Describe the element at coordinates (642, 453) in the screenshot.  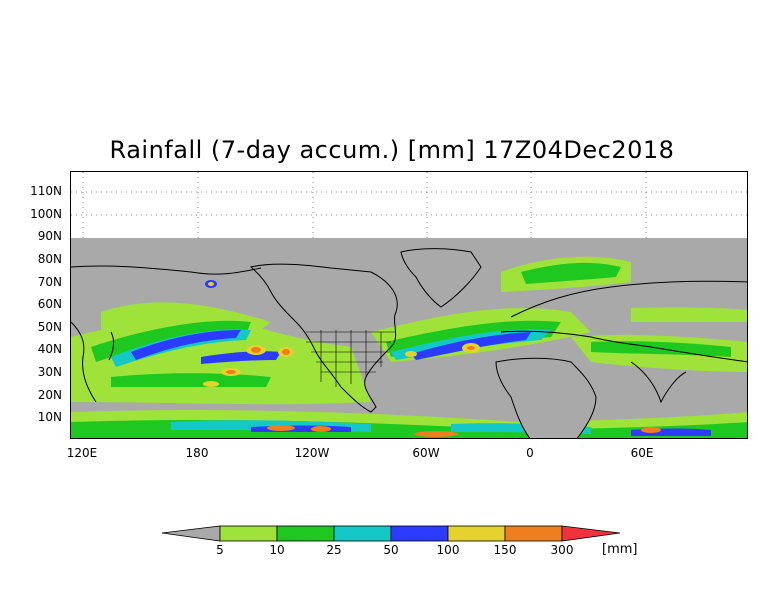
I see `lon-label-60e: 60E` at that location.